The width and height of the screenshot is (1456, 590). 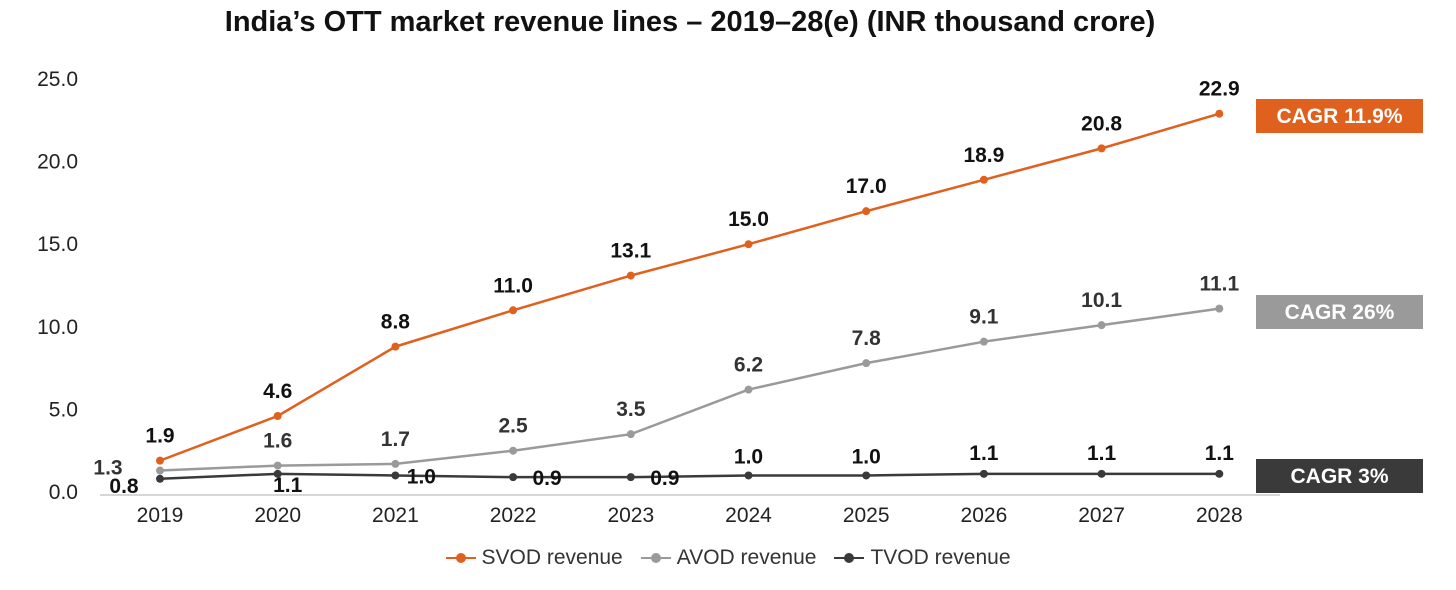 I want to click on x-tick-label: 2022, so click(x=513, y=515).